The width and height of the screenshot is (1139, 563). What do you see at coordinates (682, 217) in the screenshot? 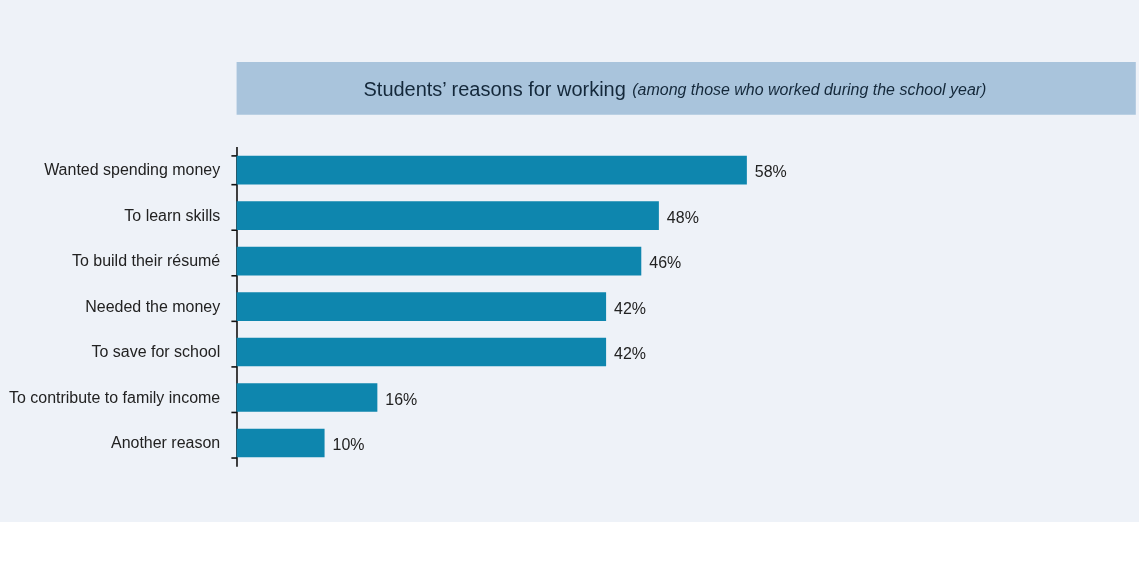
I see `data-label: 48%` at bounding box center [682, 217].